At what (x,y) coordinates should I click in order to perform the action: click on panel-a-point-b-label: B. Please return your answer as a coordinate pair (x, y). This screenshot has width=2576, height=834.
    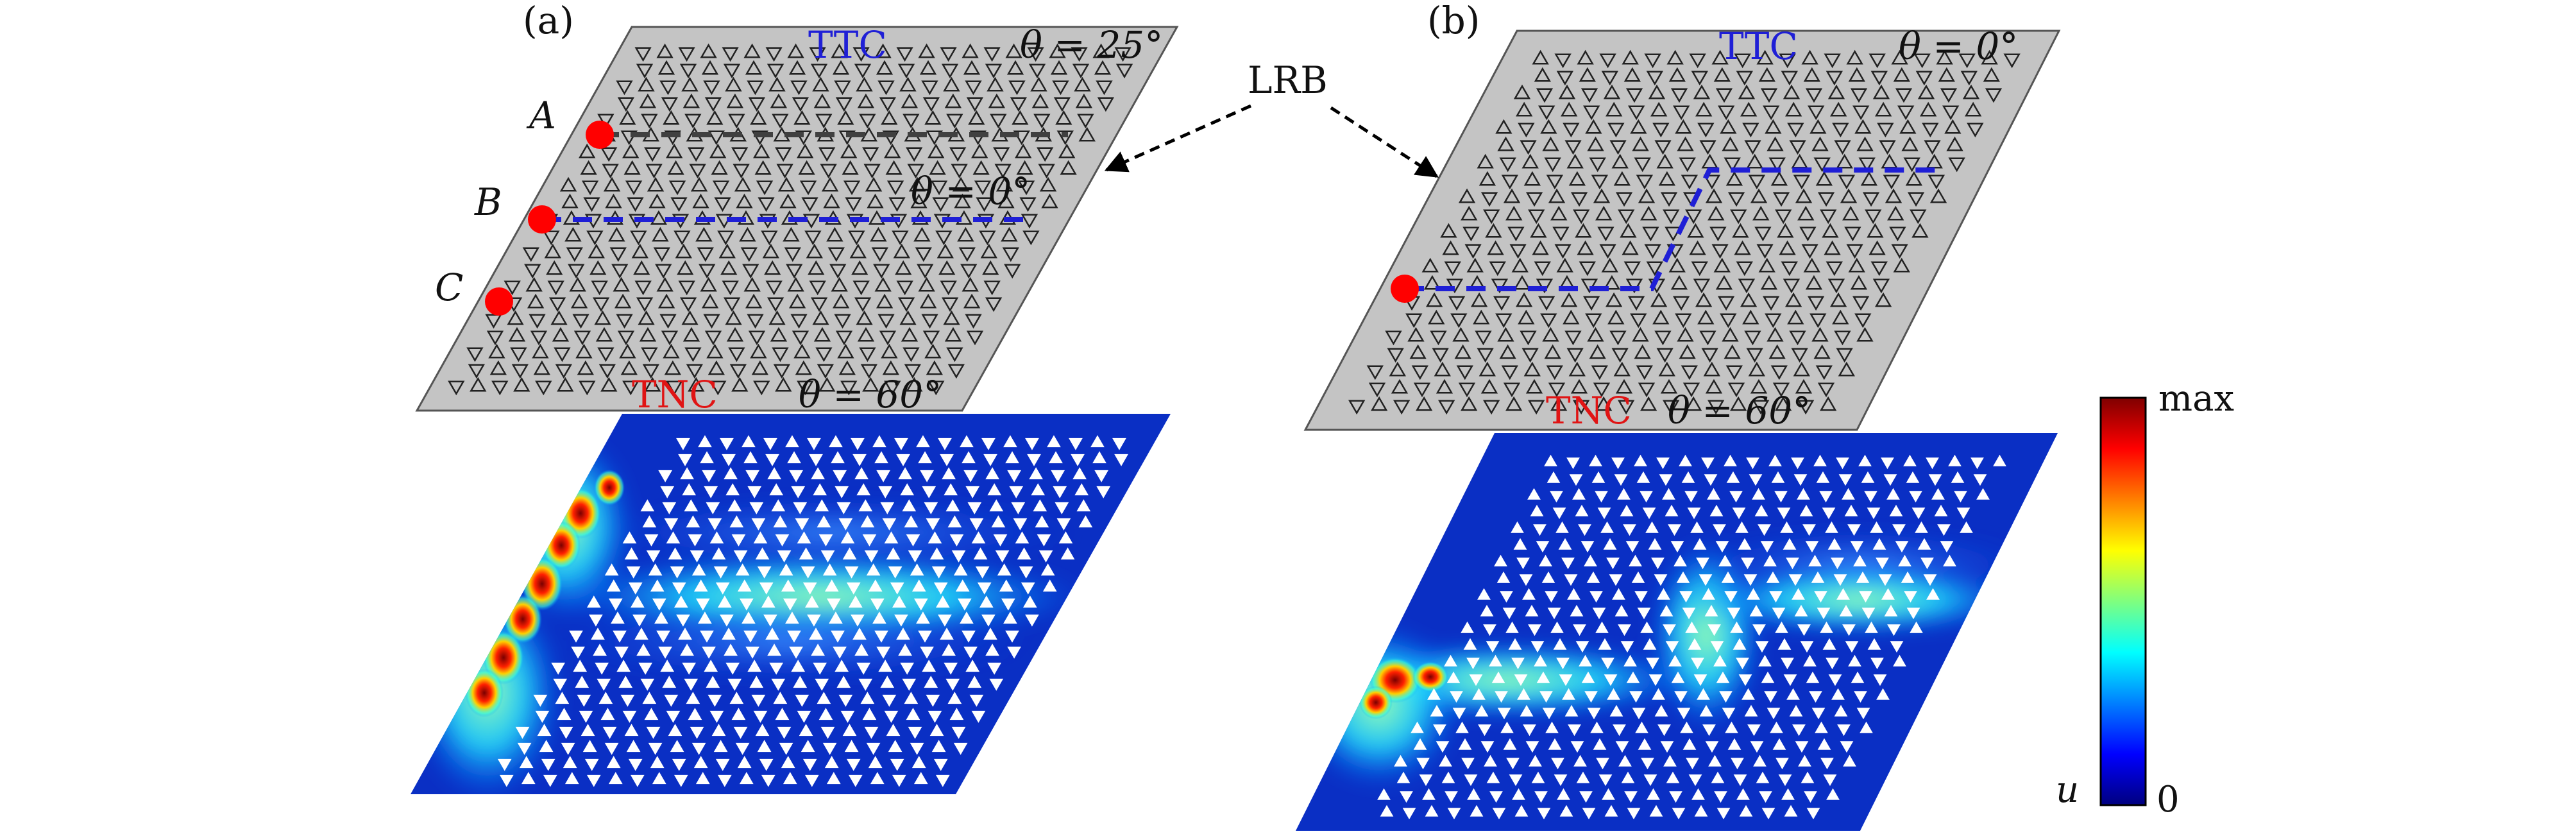
    Looking at the image, I should click on (488, 202).